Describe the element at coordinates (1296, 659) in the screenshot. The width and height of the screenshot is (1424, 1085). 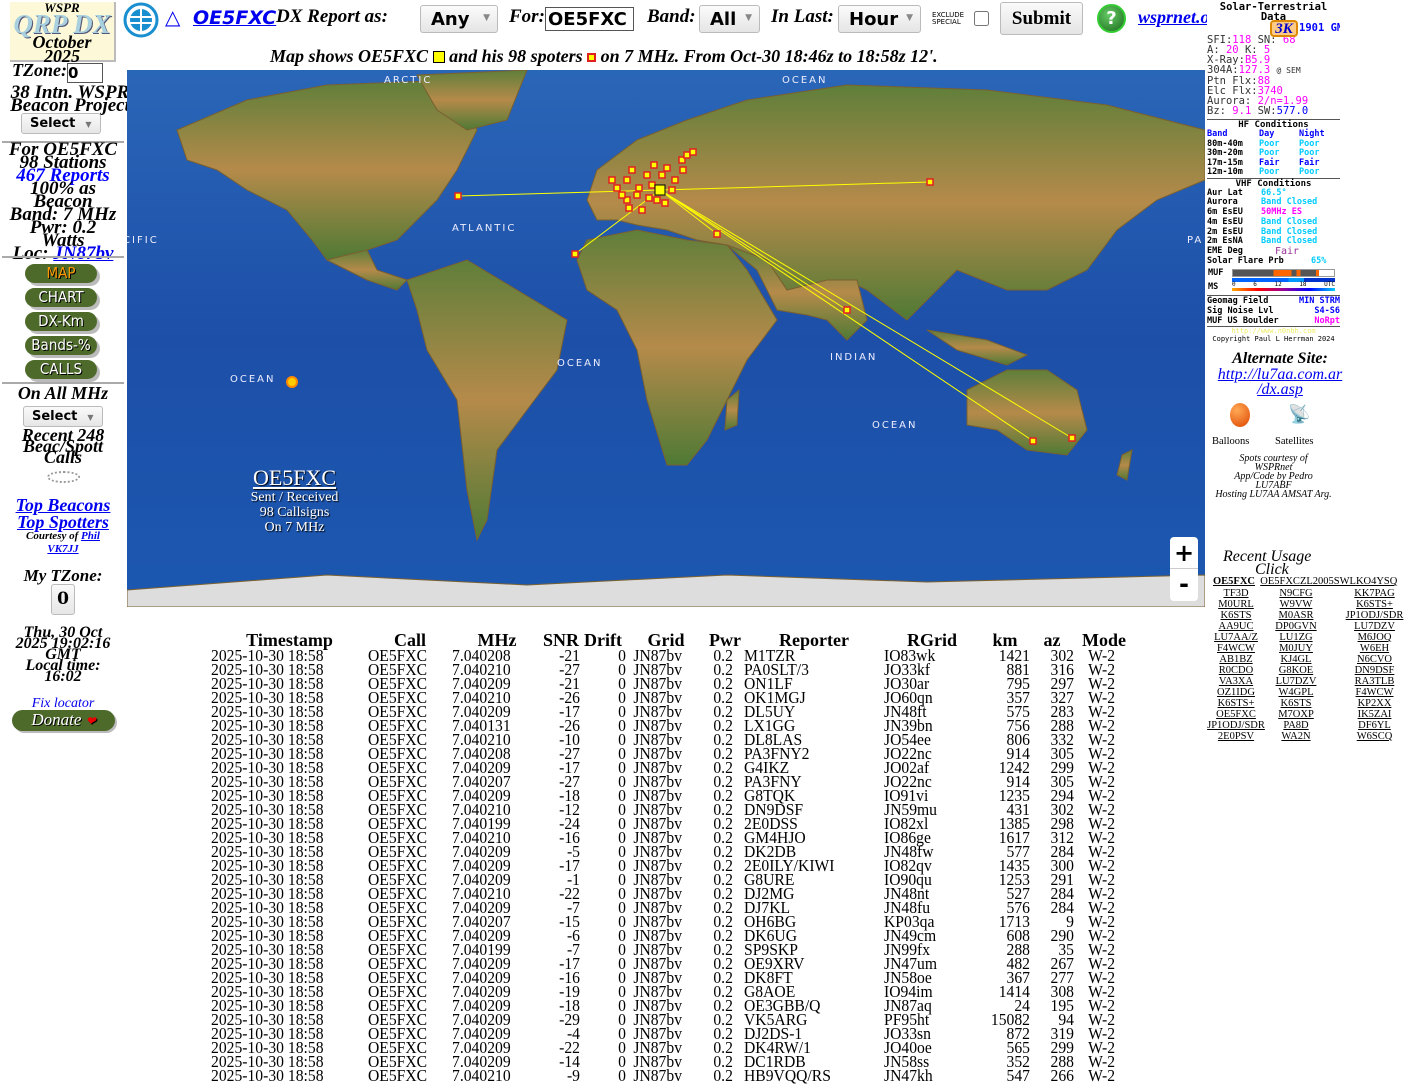
I see `usage-link: KJ4GL` at that location.